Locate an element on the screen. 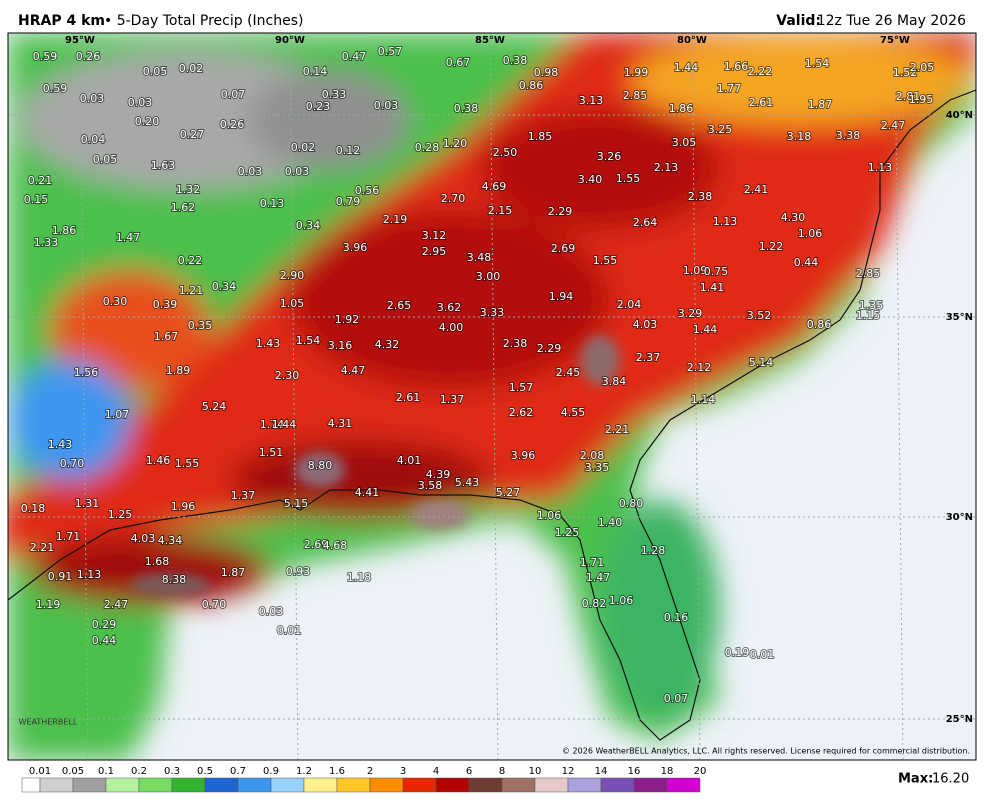 This screenshot has width=984, height=808. precip-value: 2.13 is located at coordinates (666, 167).